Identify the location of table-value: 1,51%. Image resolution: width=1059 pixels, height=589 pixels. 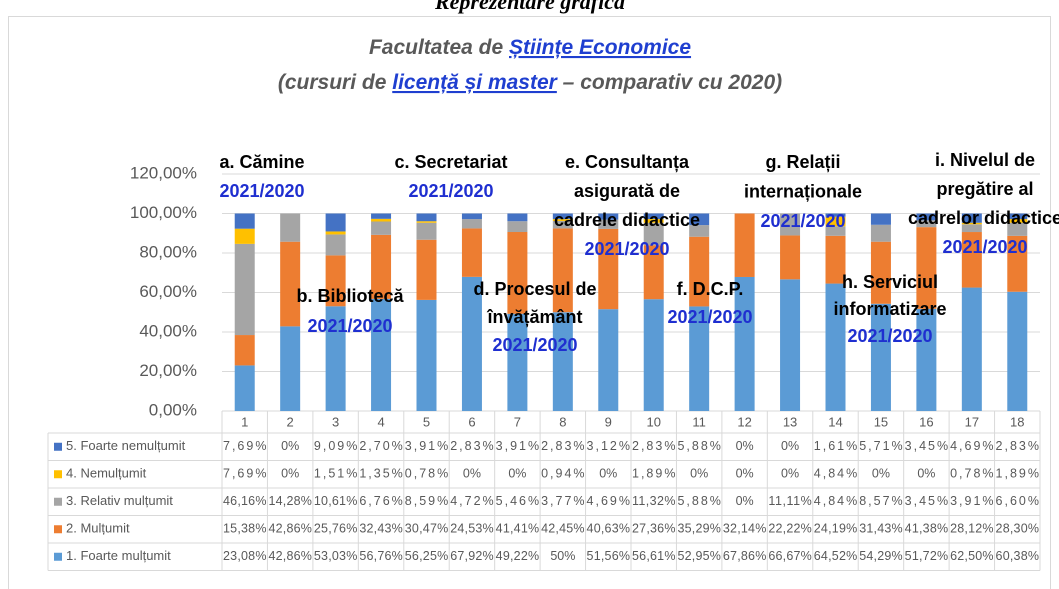
(335, 474).